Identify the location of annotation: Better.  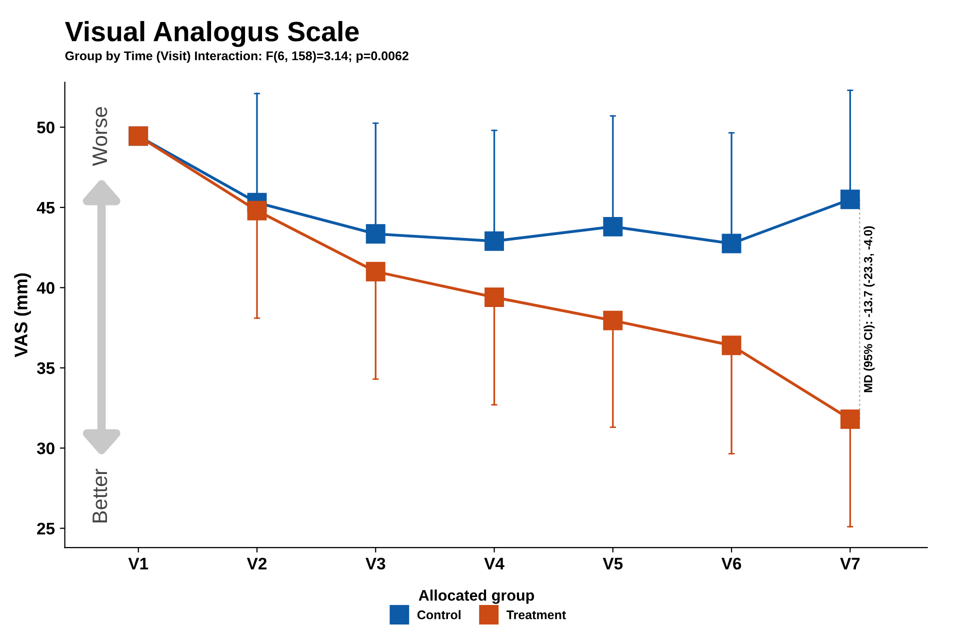
(100, 495).